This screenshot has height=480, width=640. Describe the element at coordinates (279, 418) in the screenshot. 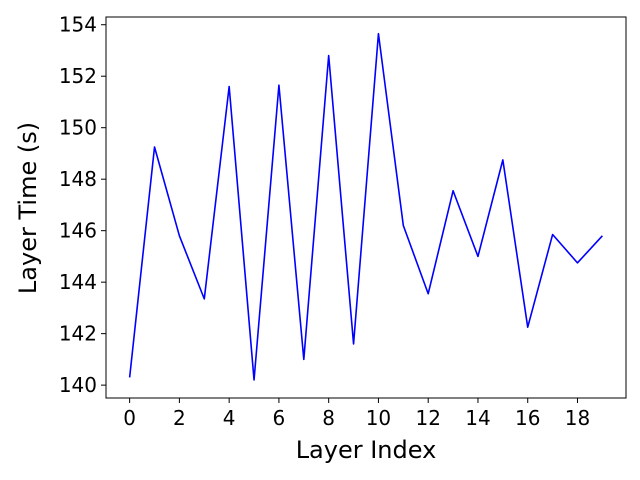

I see `x-tick-label: 6` at that location.